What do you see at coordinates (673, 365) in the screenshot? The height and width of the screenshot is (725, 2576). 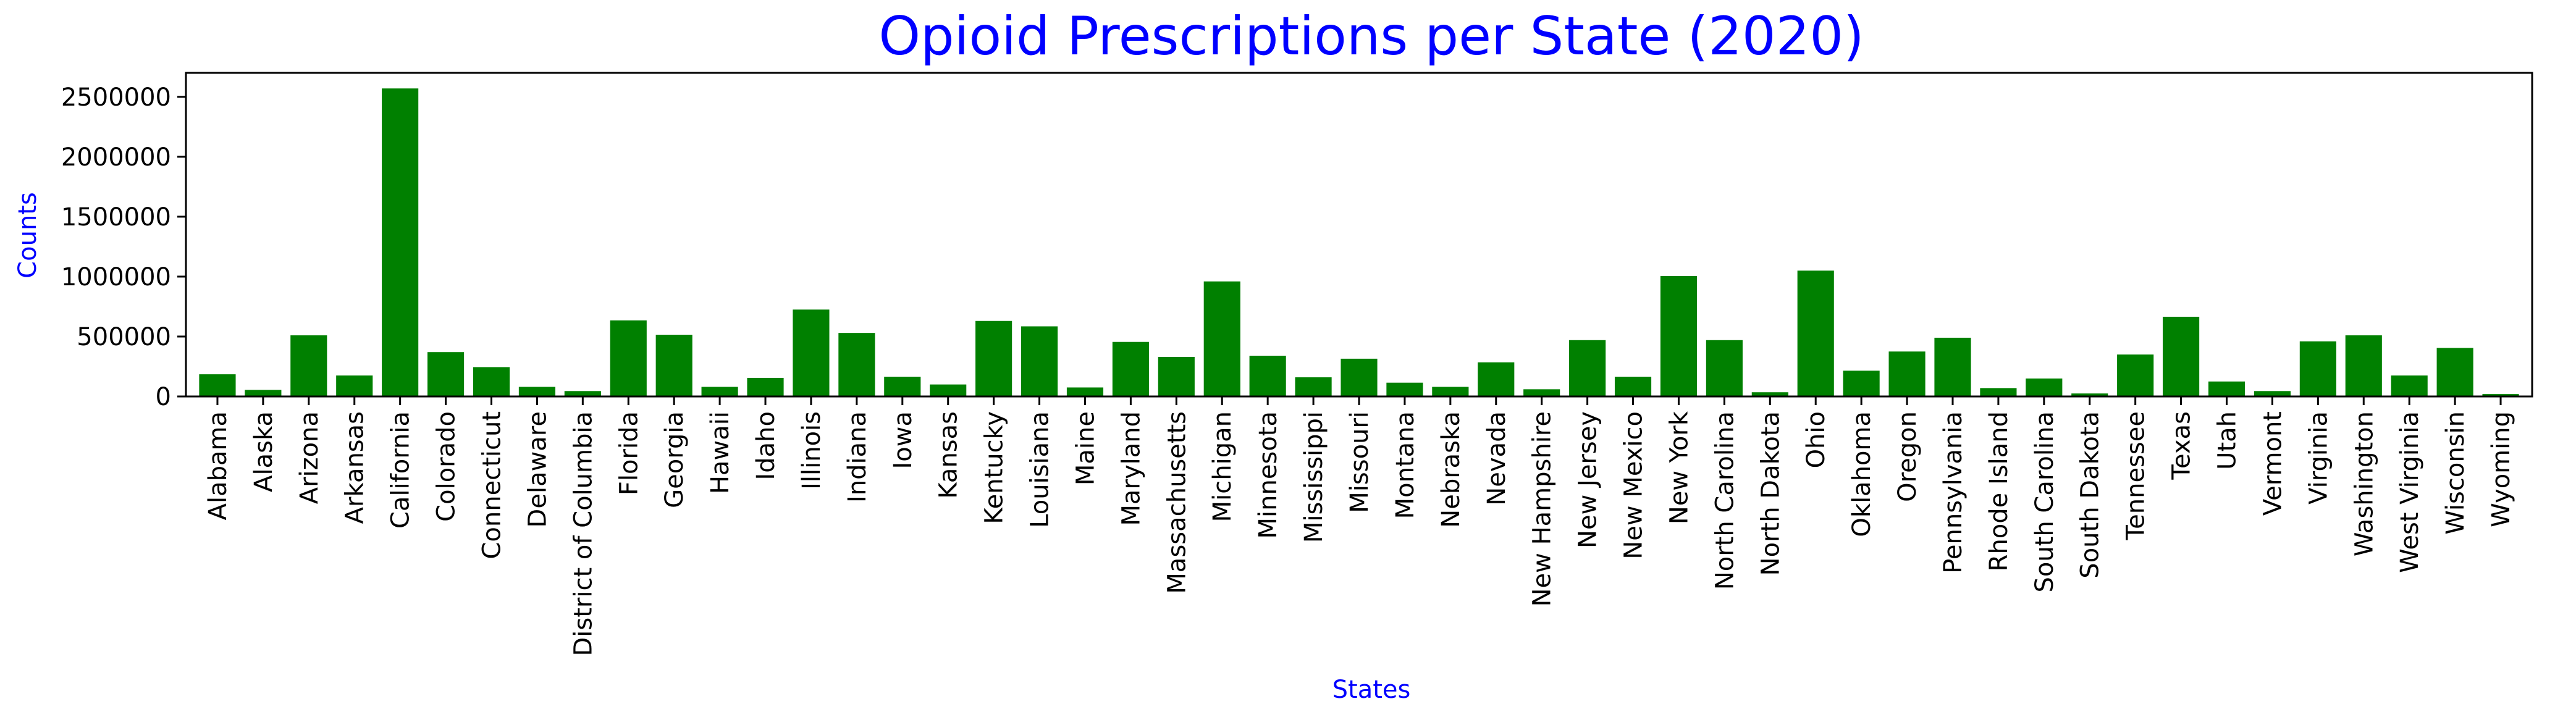 I see `bar-georgia` at bounding box center [673, 365].